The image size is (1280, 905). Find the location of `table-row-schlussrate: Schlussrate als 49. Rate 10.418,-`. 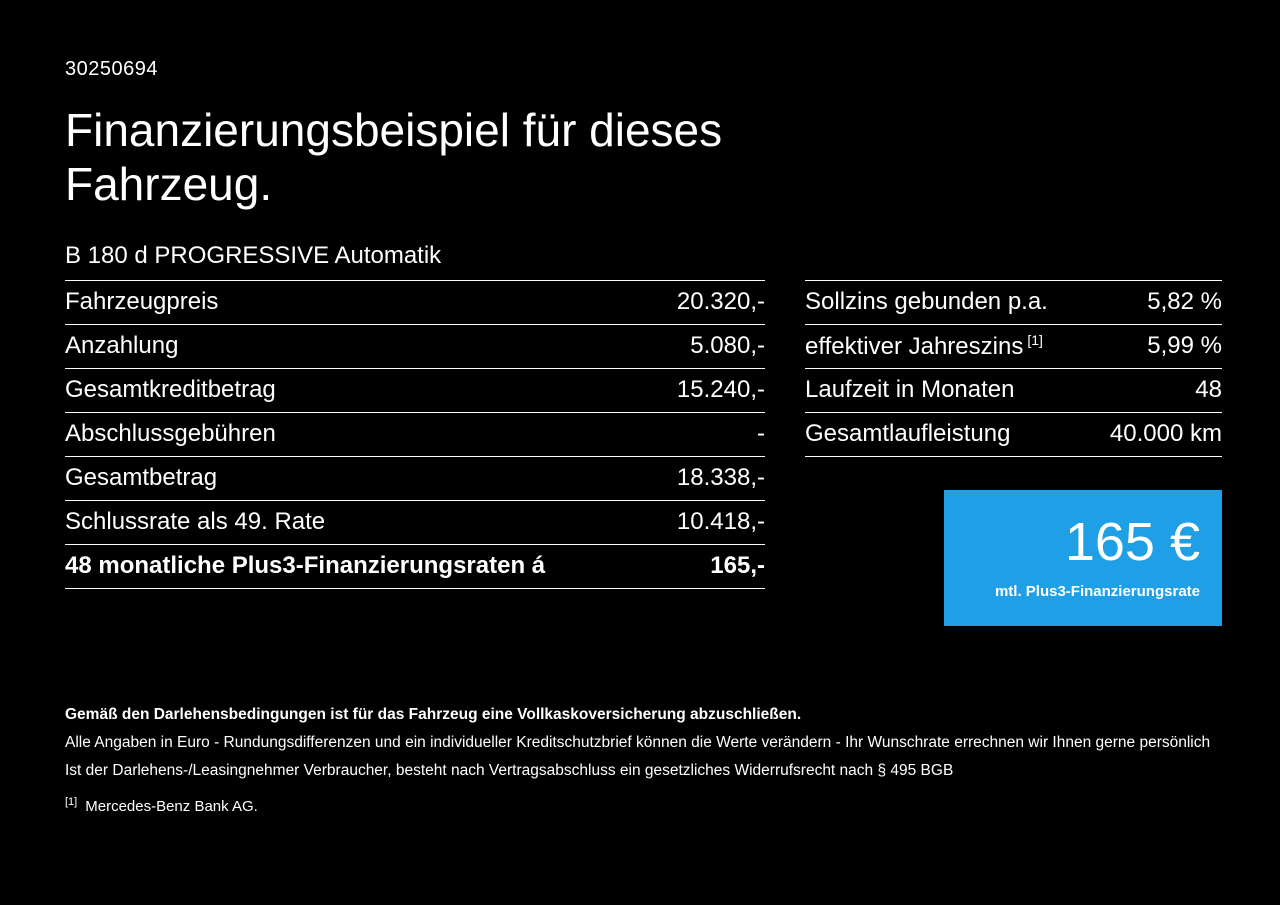

table-row-schlussrate: Schlussrate als 49. Rate 10.418,- is located at coordinates (415, 521).